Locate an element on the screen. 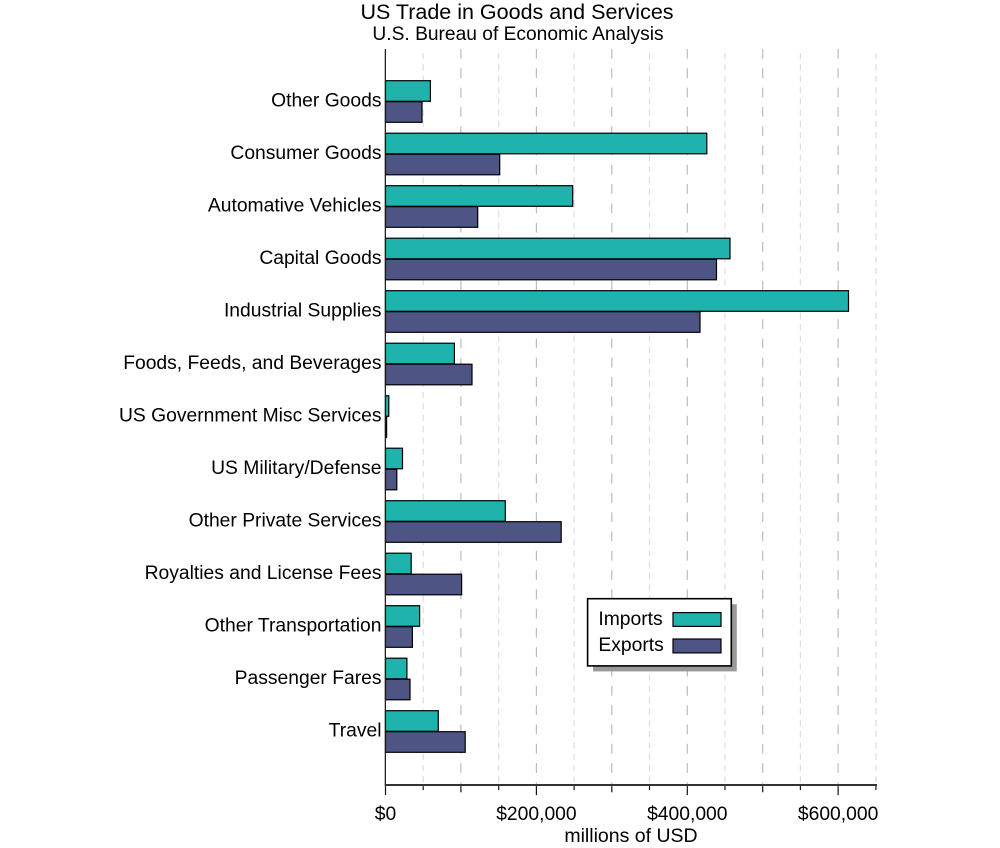 The image size is (1000, 848). svg-text: $600,000 is located at coordinates (838, 814).